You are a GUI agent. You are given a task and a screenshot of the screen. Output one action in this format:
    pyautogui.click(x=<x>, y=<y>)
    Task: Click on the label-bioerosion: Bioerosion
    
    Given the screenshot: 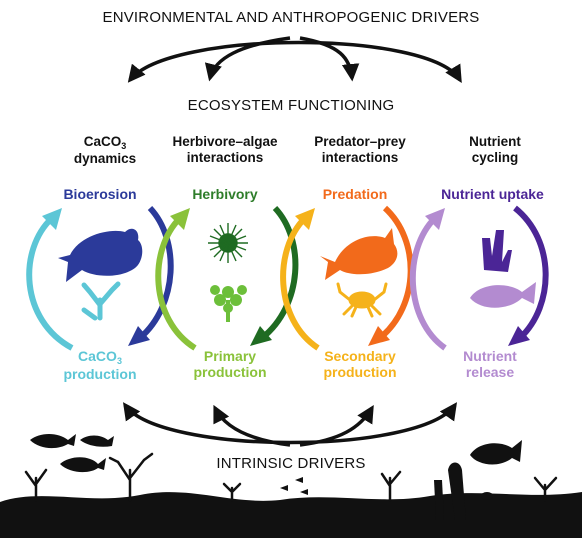 What is the action you would take?
    pyautogui.click(x=100, y=194)
    